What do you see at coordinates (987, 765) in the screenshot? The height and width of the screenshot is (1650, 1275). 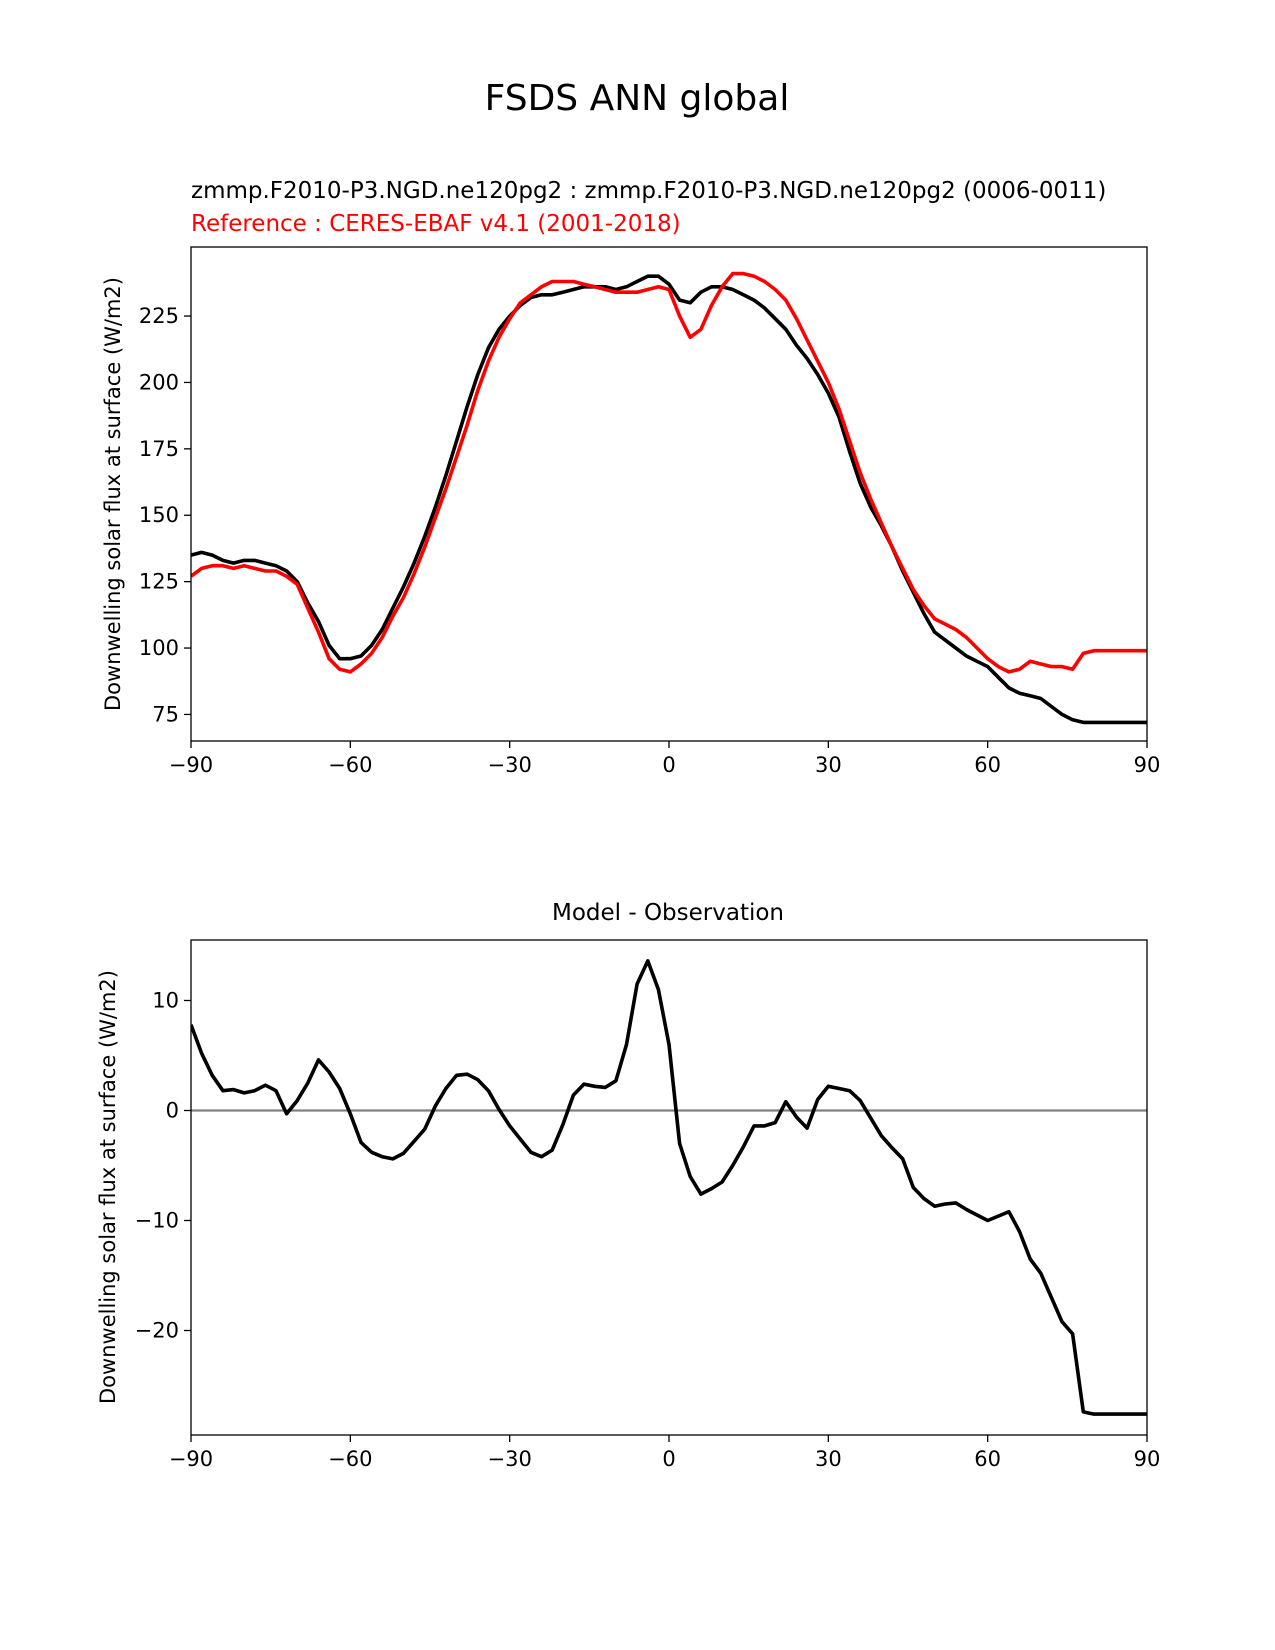 I see `top-x-tick-label: 60` at bounding box center [987, 765].